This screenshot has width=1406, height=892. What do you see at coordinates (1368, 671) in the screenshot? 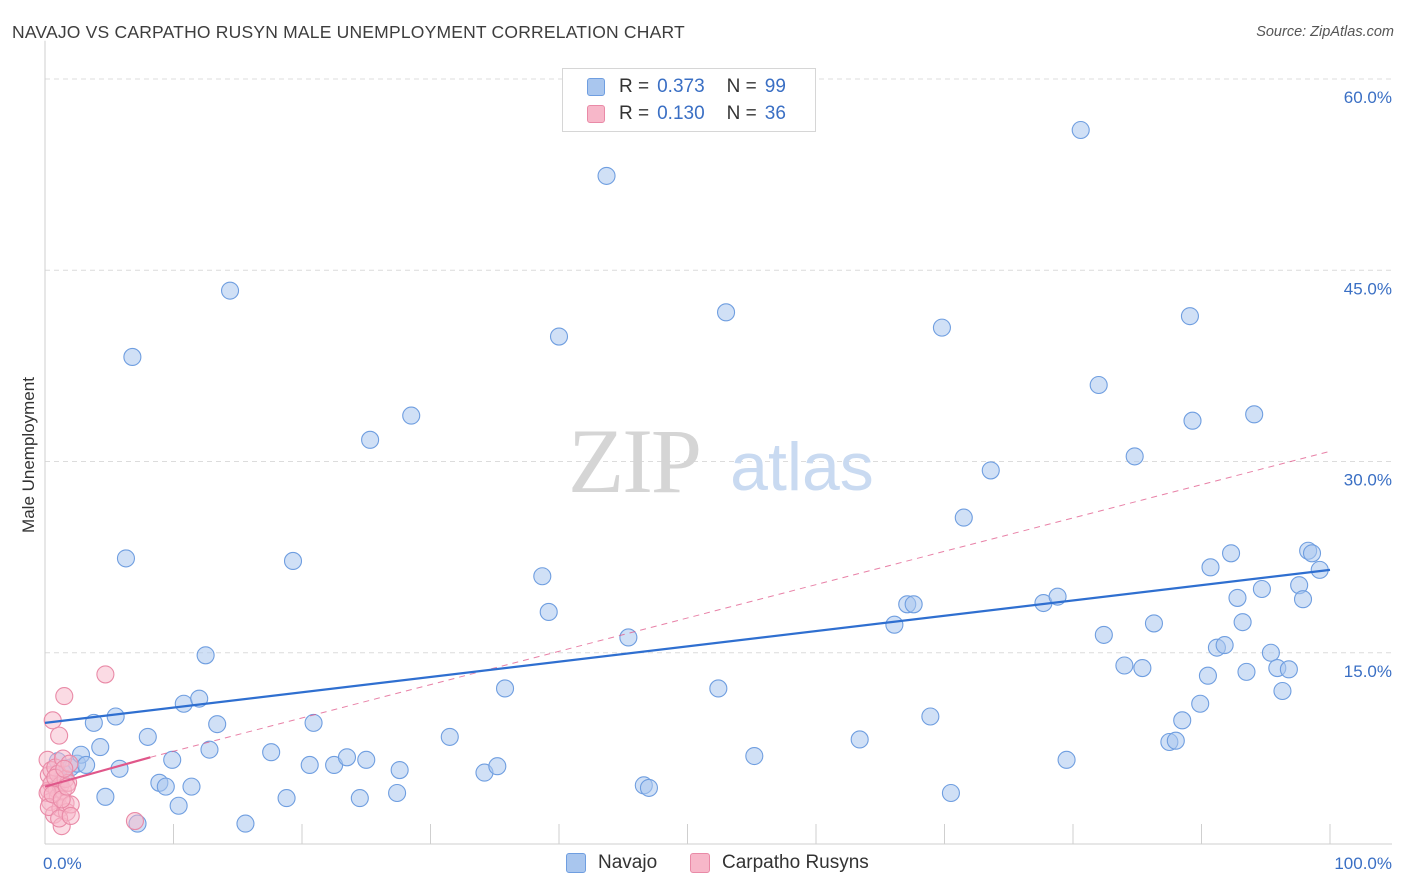
I see `y-tick-label: 15.0%` at bounding box center [1368, 671].